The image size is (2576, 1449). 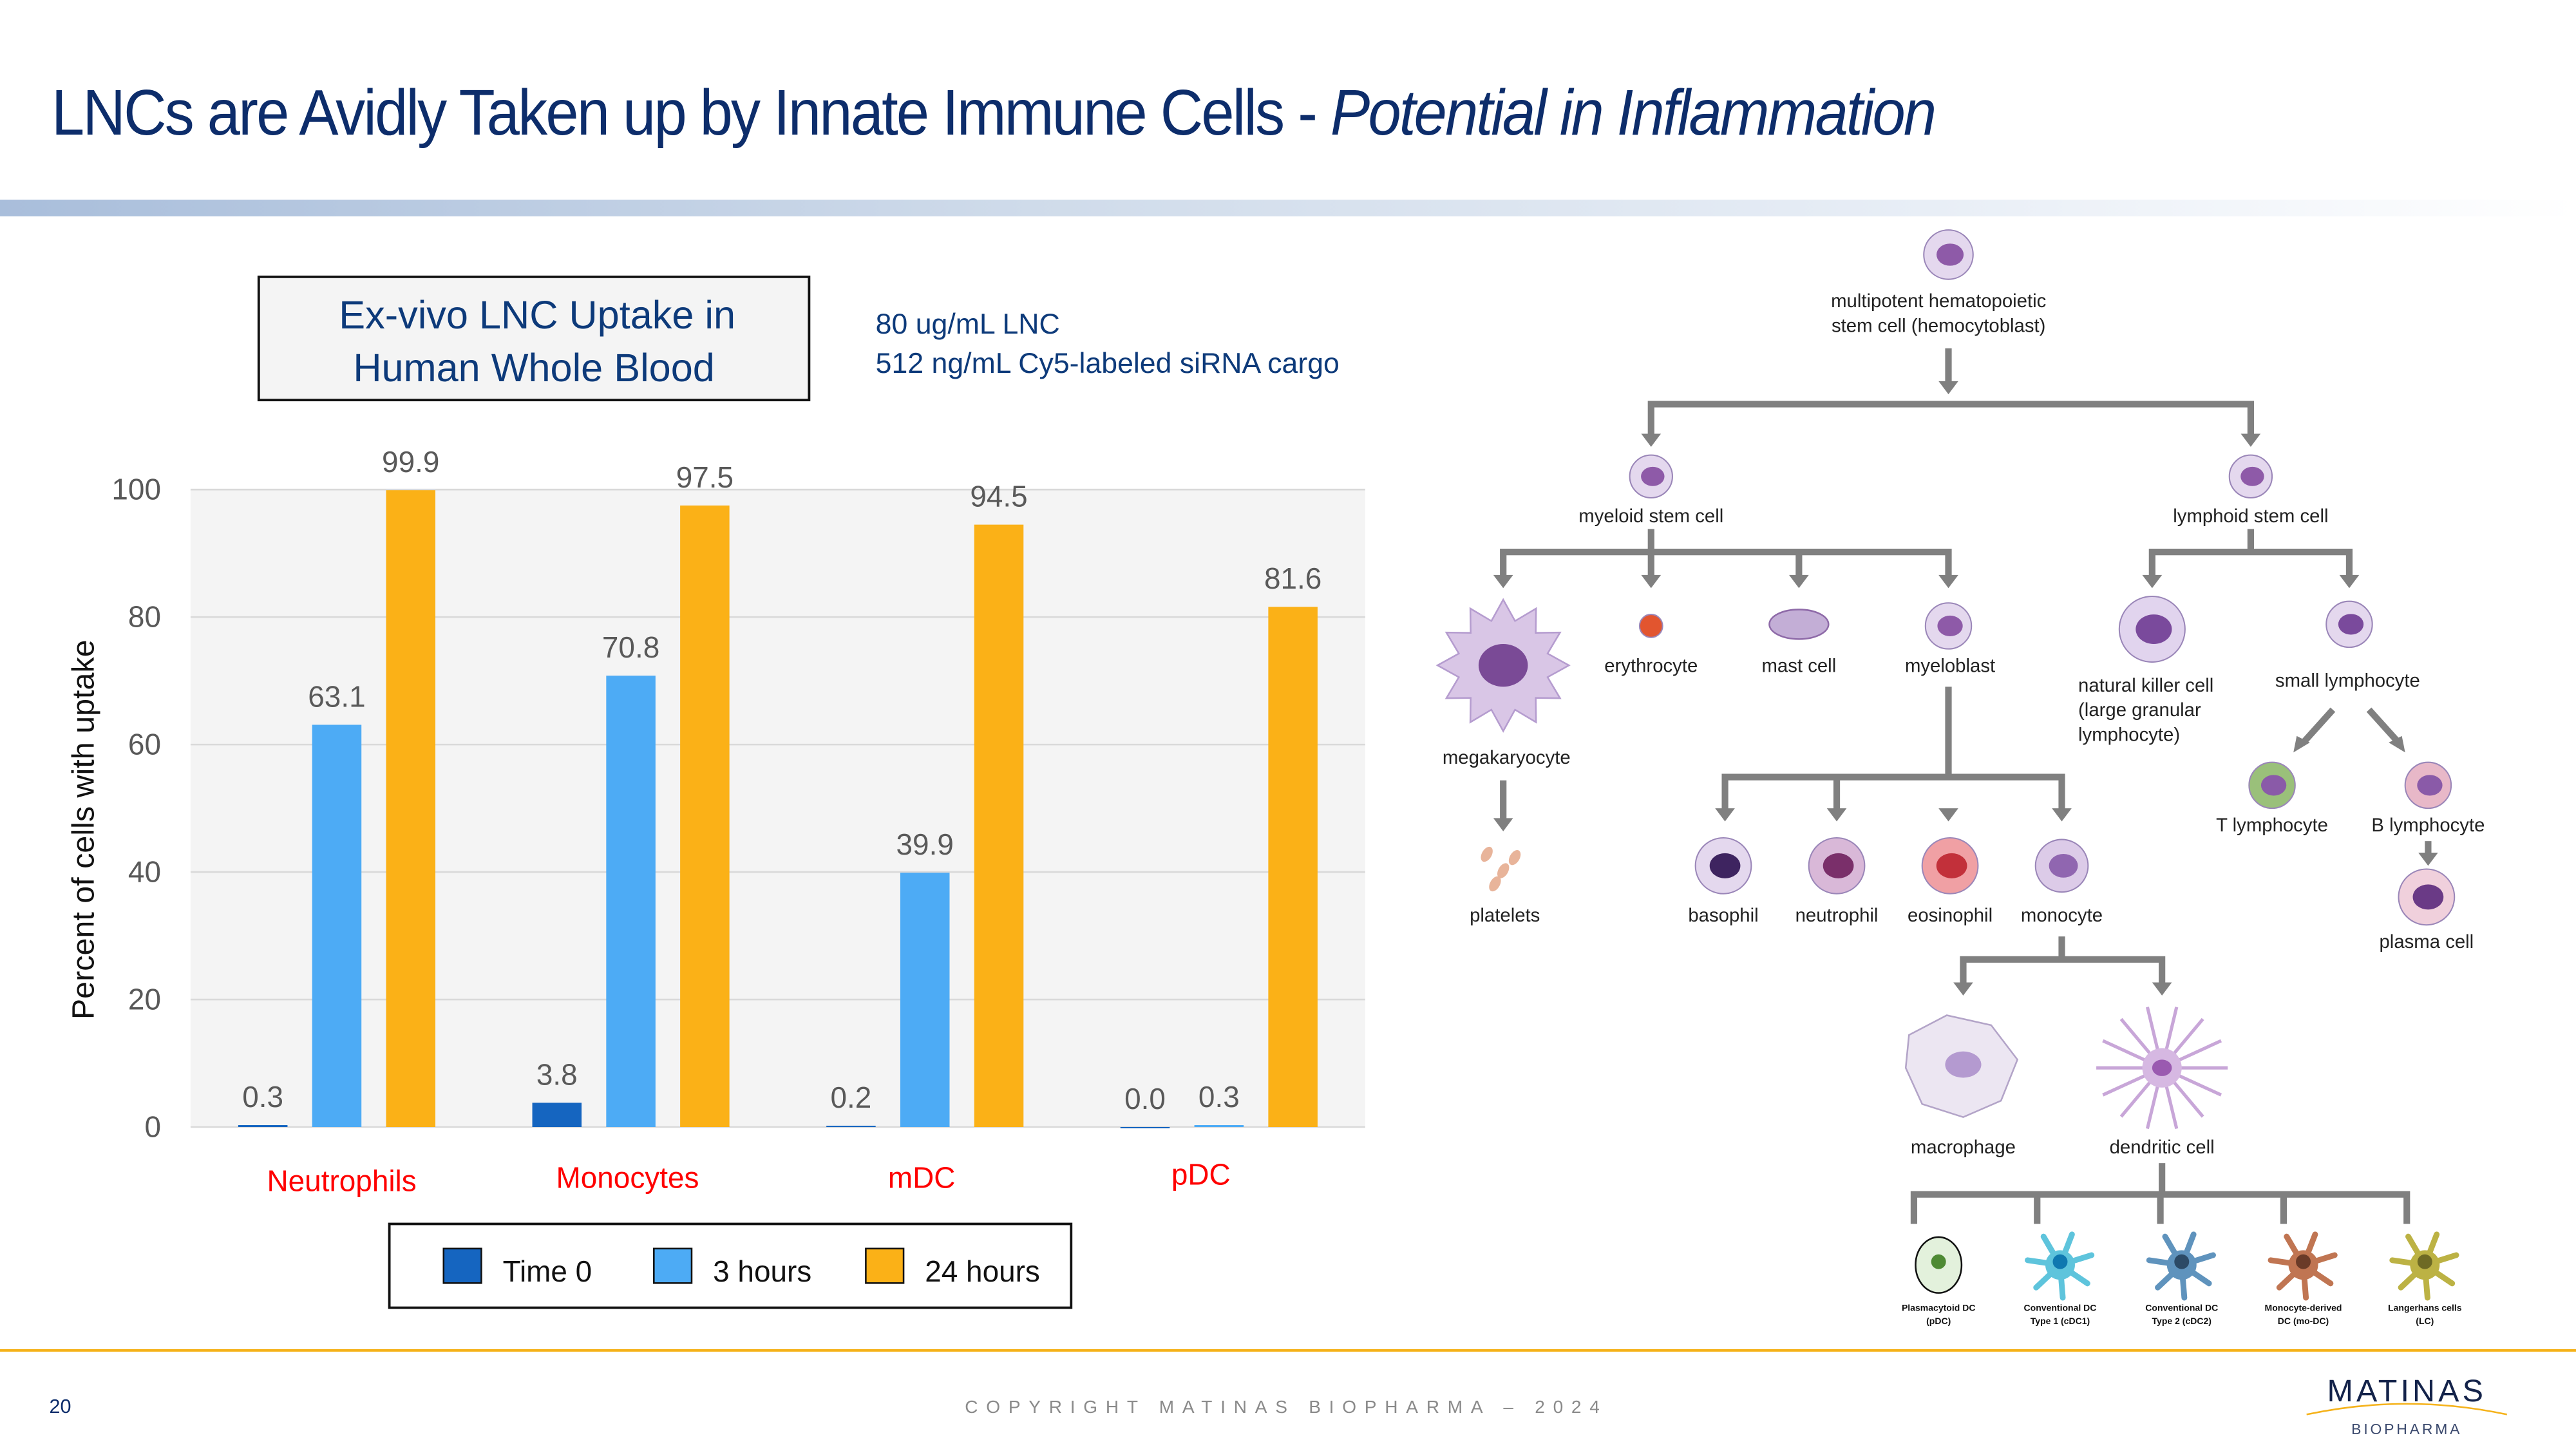 I want to click on legend-label: Time 0, so click(x=547, y=1271).